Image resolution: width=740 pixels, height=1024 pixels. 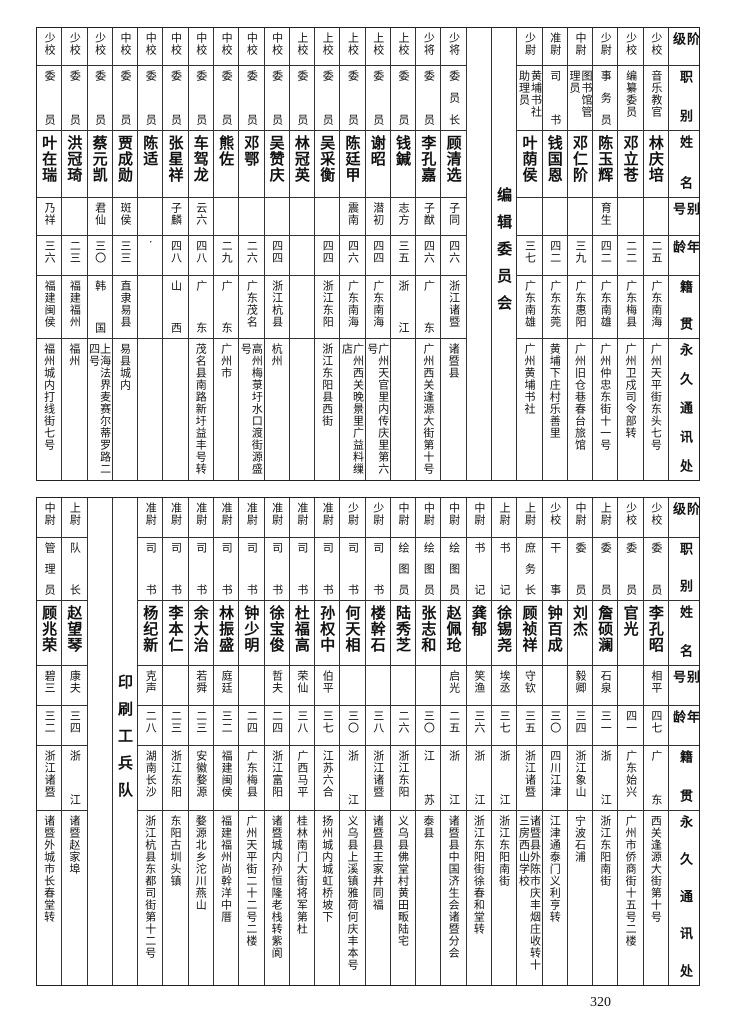 What do you see at coordinates (352, 741) in the screenshot?
I see `person-column: 少尉 司书 何天相 三〇 浙江 义乌县上溪镇雅荷何庆丰本号` at bounding box center [352, 741].